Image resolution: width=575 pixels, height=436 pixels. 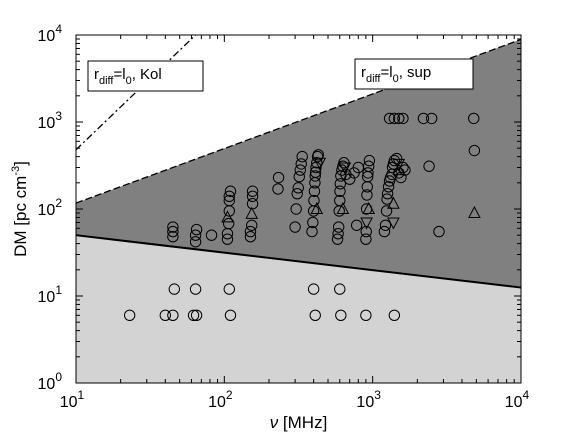 I want to click on annotation-sup-r: r, so click(x=363, y=72).